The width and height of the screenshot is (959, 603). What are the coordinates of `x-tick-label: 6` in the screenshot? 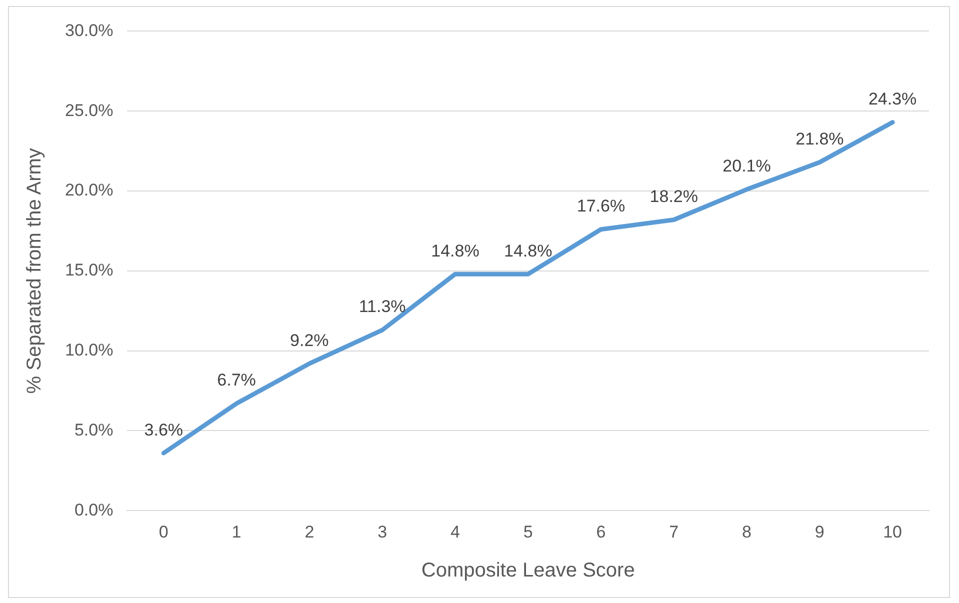 It's located at (601, 532).